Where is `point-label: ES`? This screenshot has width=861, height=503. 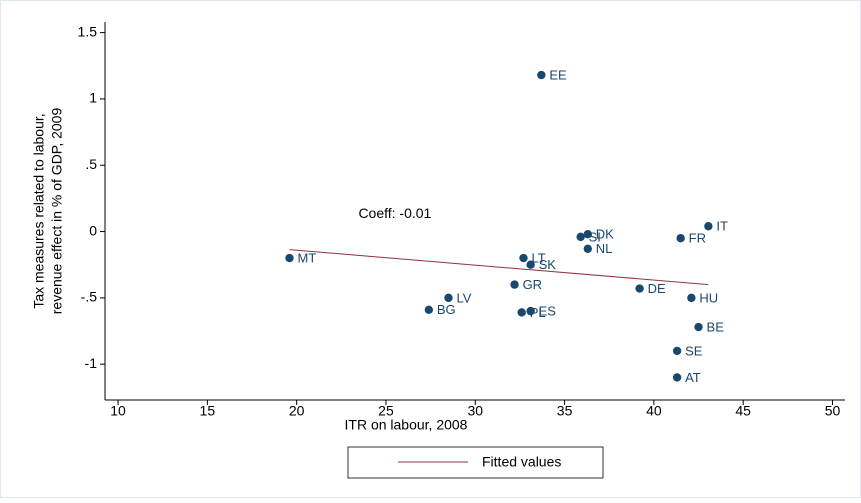 point-label: ES is located at coordinates (548, 311).